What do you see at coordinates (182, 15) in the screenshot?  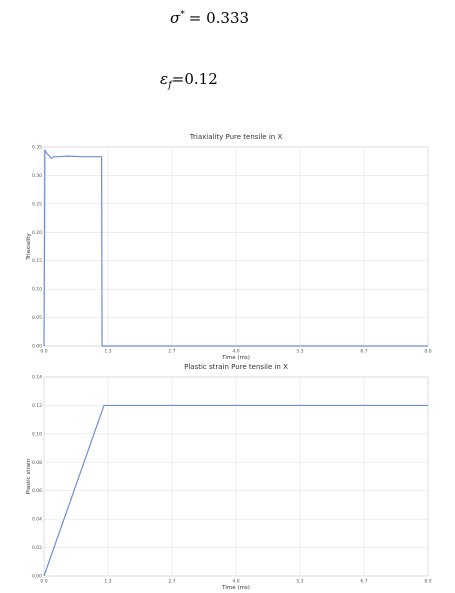 I see `eq-sup: *` at bounding box center [182, 15].